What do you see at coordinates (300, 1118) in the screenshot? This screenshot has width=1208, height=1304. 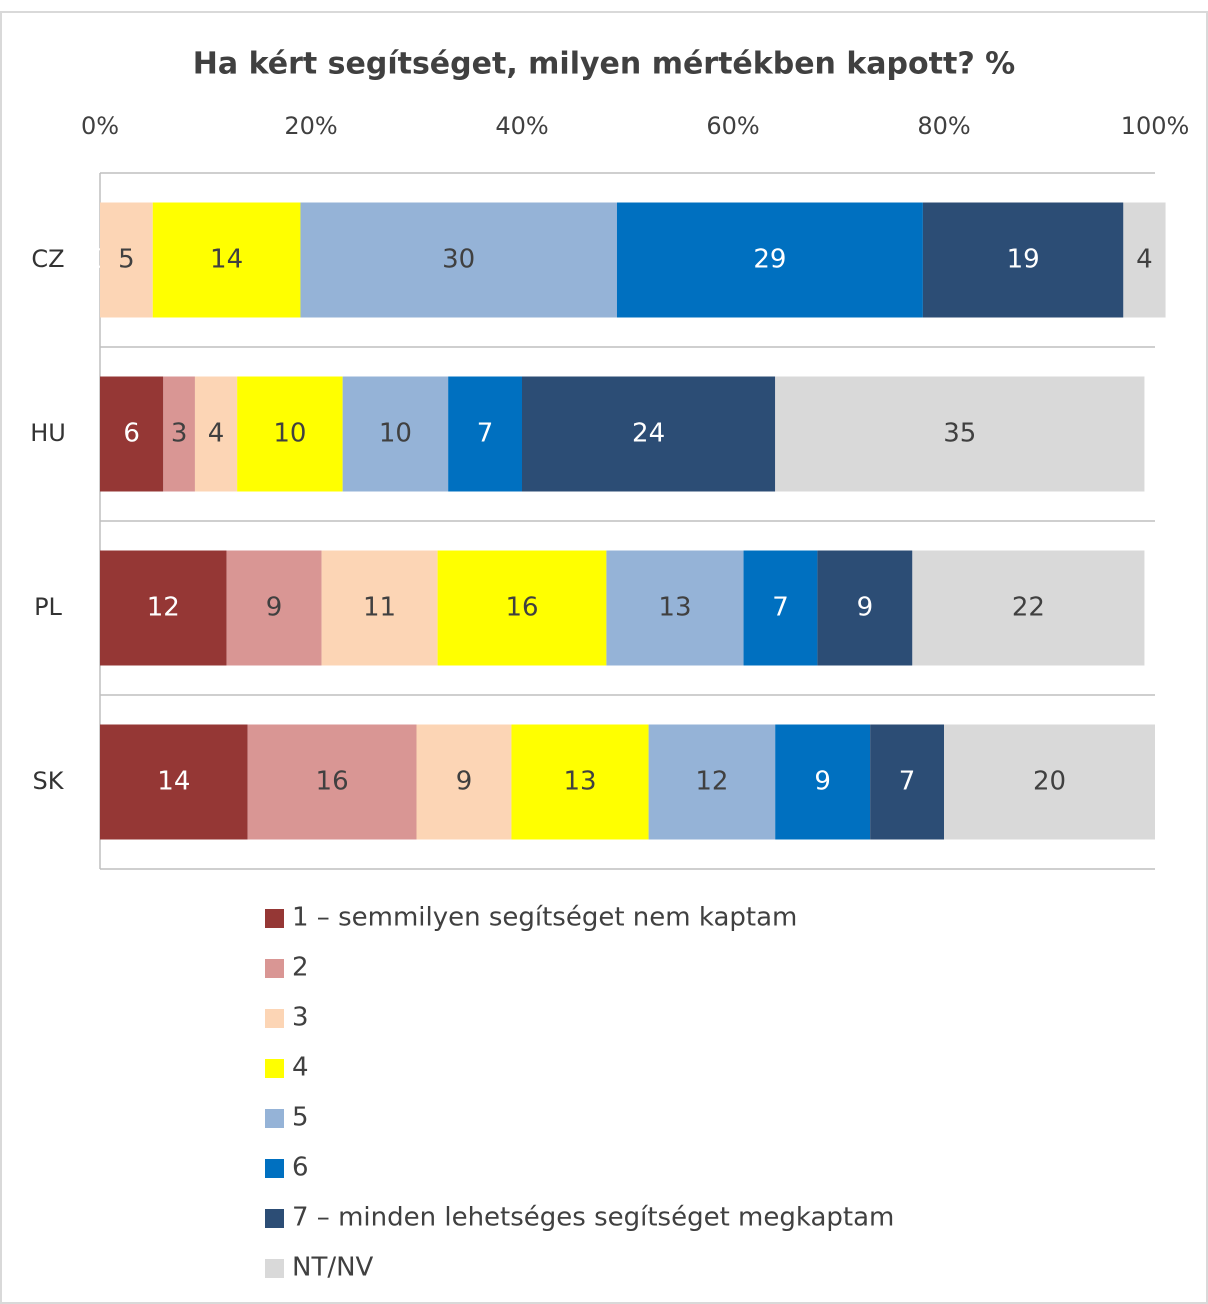 I see `legend-label: 5` at bounding box center [300, 1118].